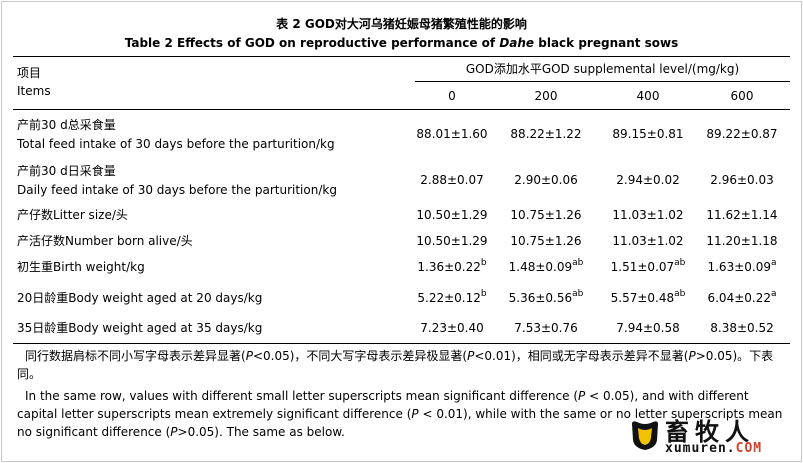 The width and height of the screenshot is (803, 463). I want to click on table-cell: 7.23±0.40, so click(452, 328).